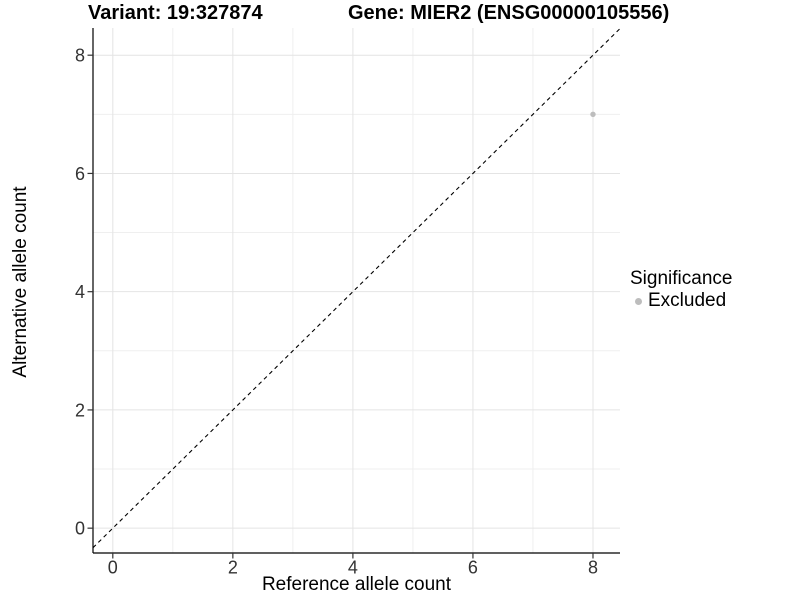  I want to click on x-tick-label: 0, so click(113, 568).